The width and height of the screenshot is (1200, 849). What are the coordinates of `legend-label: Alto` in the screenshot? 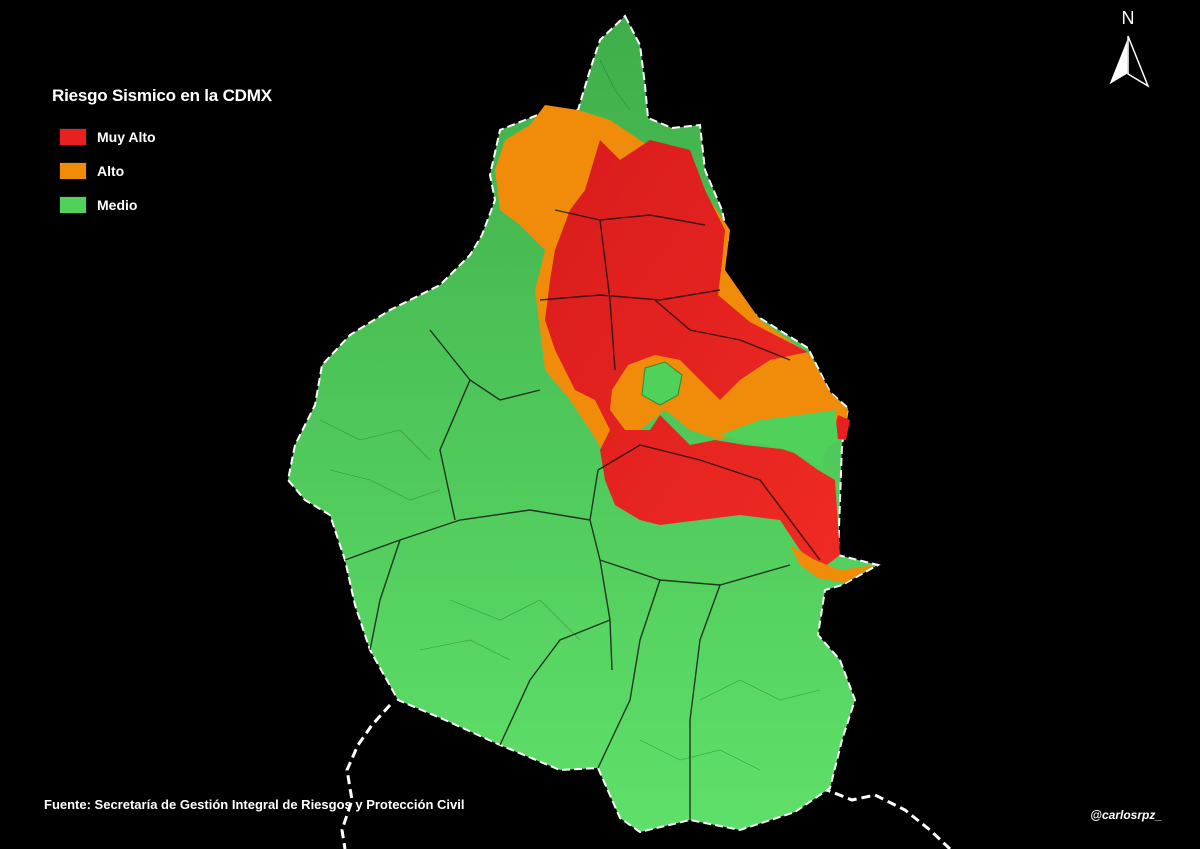 It's located at (111, 171).